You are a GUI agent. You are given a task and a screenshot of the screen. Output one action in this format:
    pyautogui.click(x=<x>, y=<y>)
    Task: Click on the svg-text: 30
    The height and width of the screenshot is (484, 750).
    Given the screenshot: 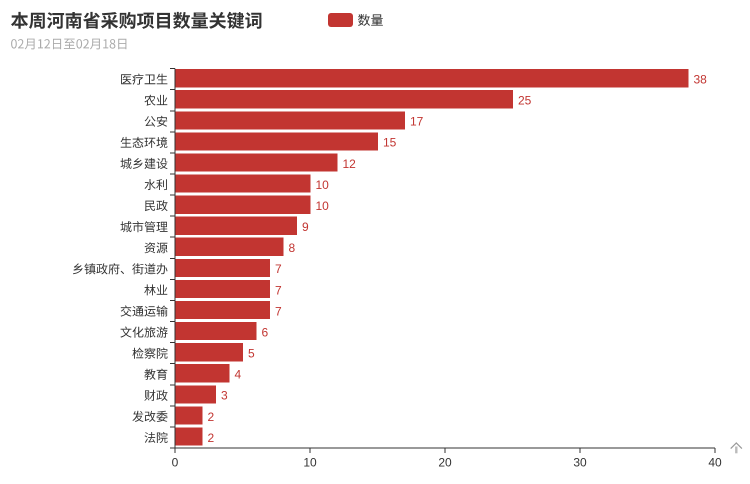 What is the action you would take?
    pyautogui.click(x=580, y=463)
    